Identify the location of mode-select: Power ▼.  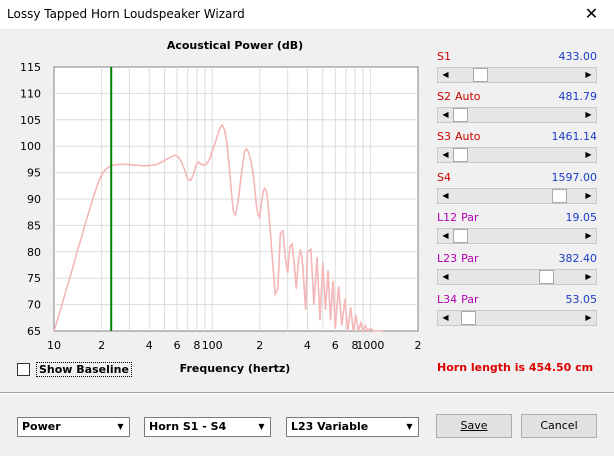
(73, 427).